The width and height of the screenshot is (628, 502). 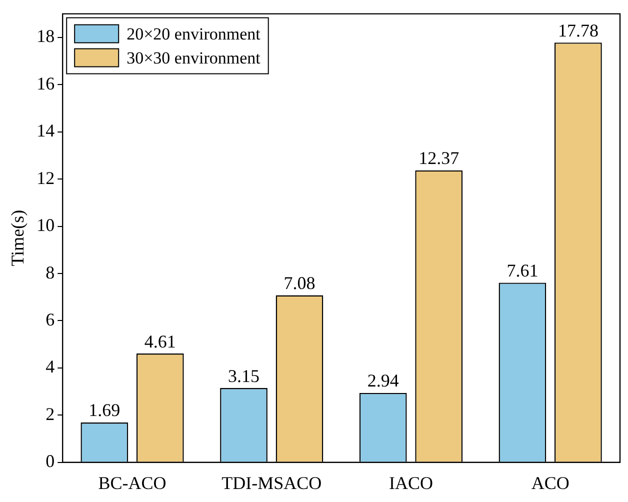 What do you see at coordinates (132, 482) in the screenshot?
I see `x-tick-label: BC-ACO` at bounding box center [132, 482].